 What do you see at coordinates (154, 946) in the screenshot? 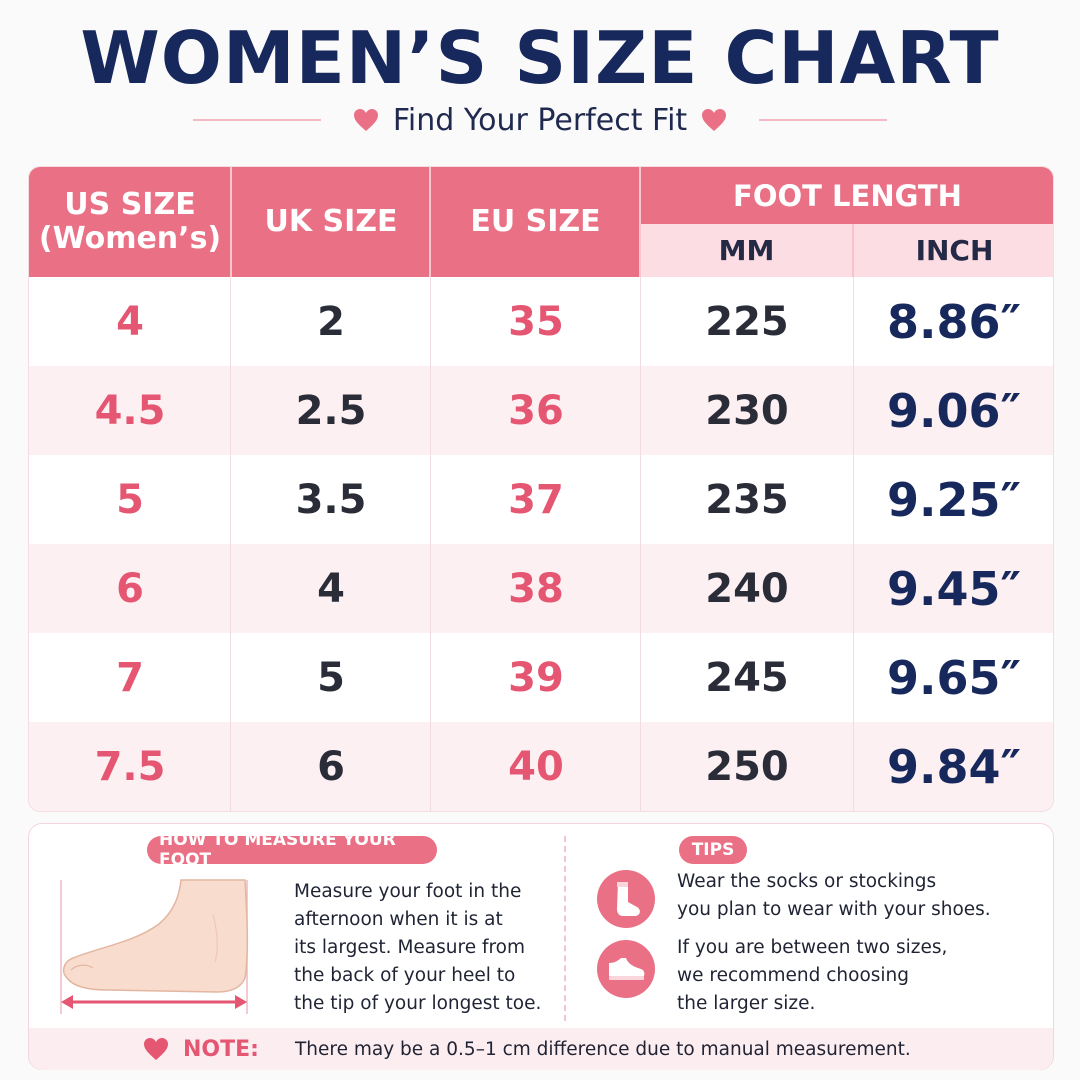
I see `foot-illustration` at bounding box center [154, 946].